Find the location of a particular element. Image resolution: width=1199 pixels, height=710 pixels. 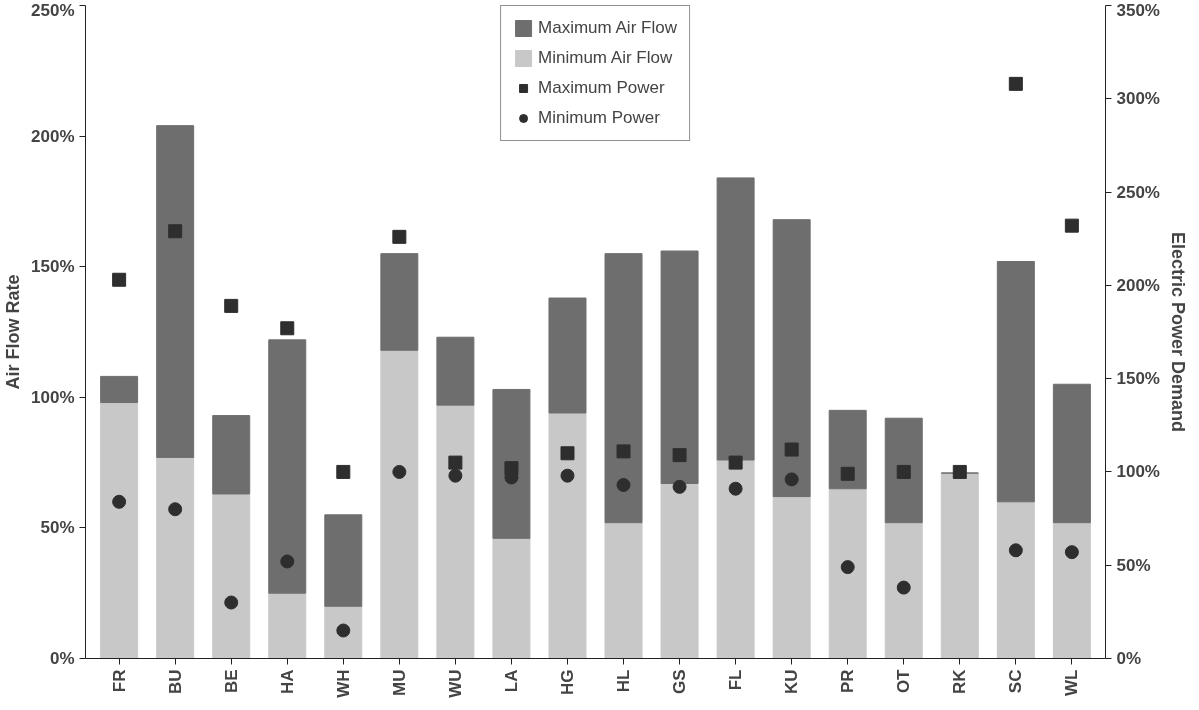

x-tick-label: BE is located at coordinates (231, 681).